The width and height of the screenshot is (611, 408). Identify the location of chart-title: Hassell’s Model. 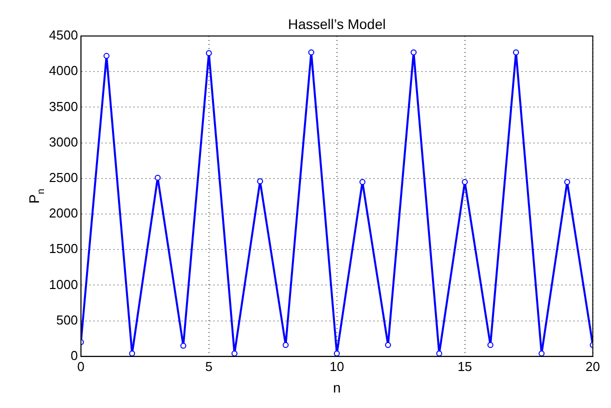
(337, 24).